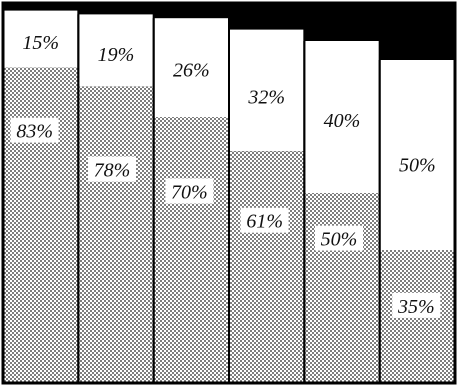  I want to click on bar-label-middle: 32%, so click(266, 97).